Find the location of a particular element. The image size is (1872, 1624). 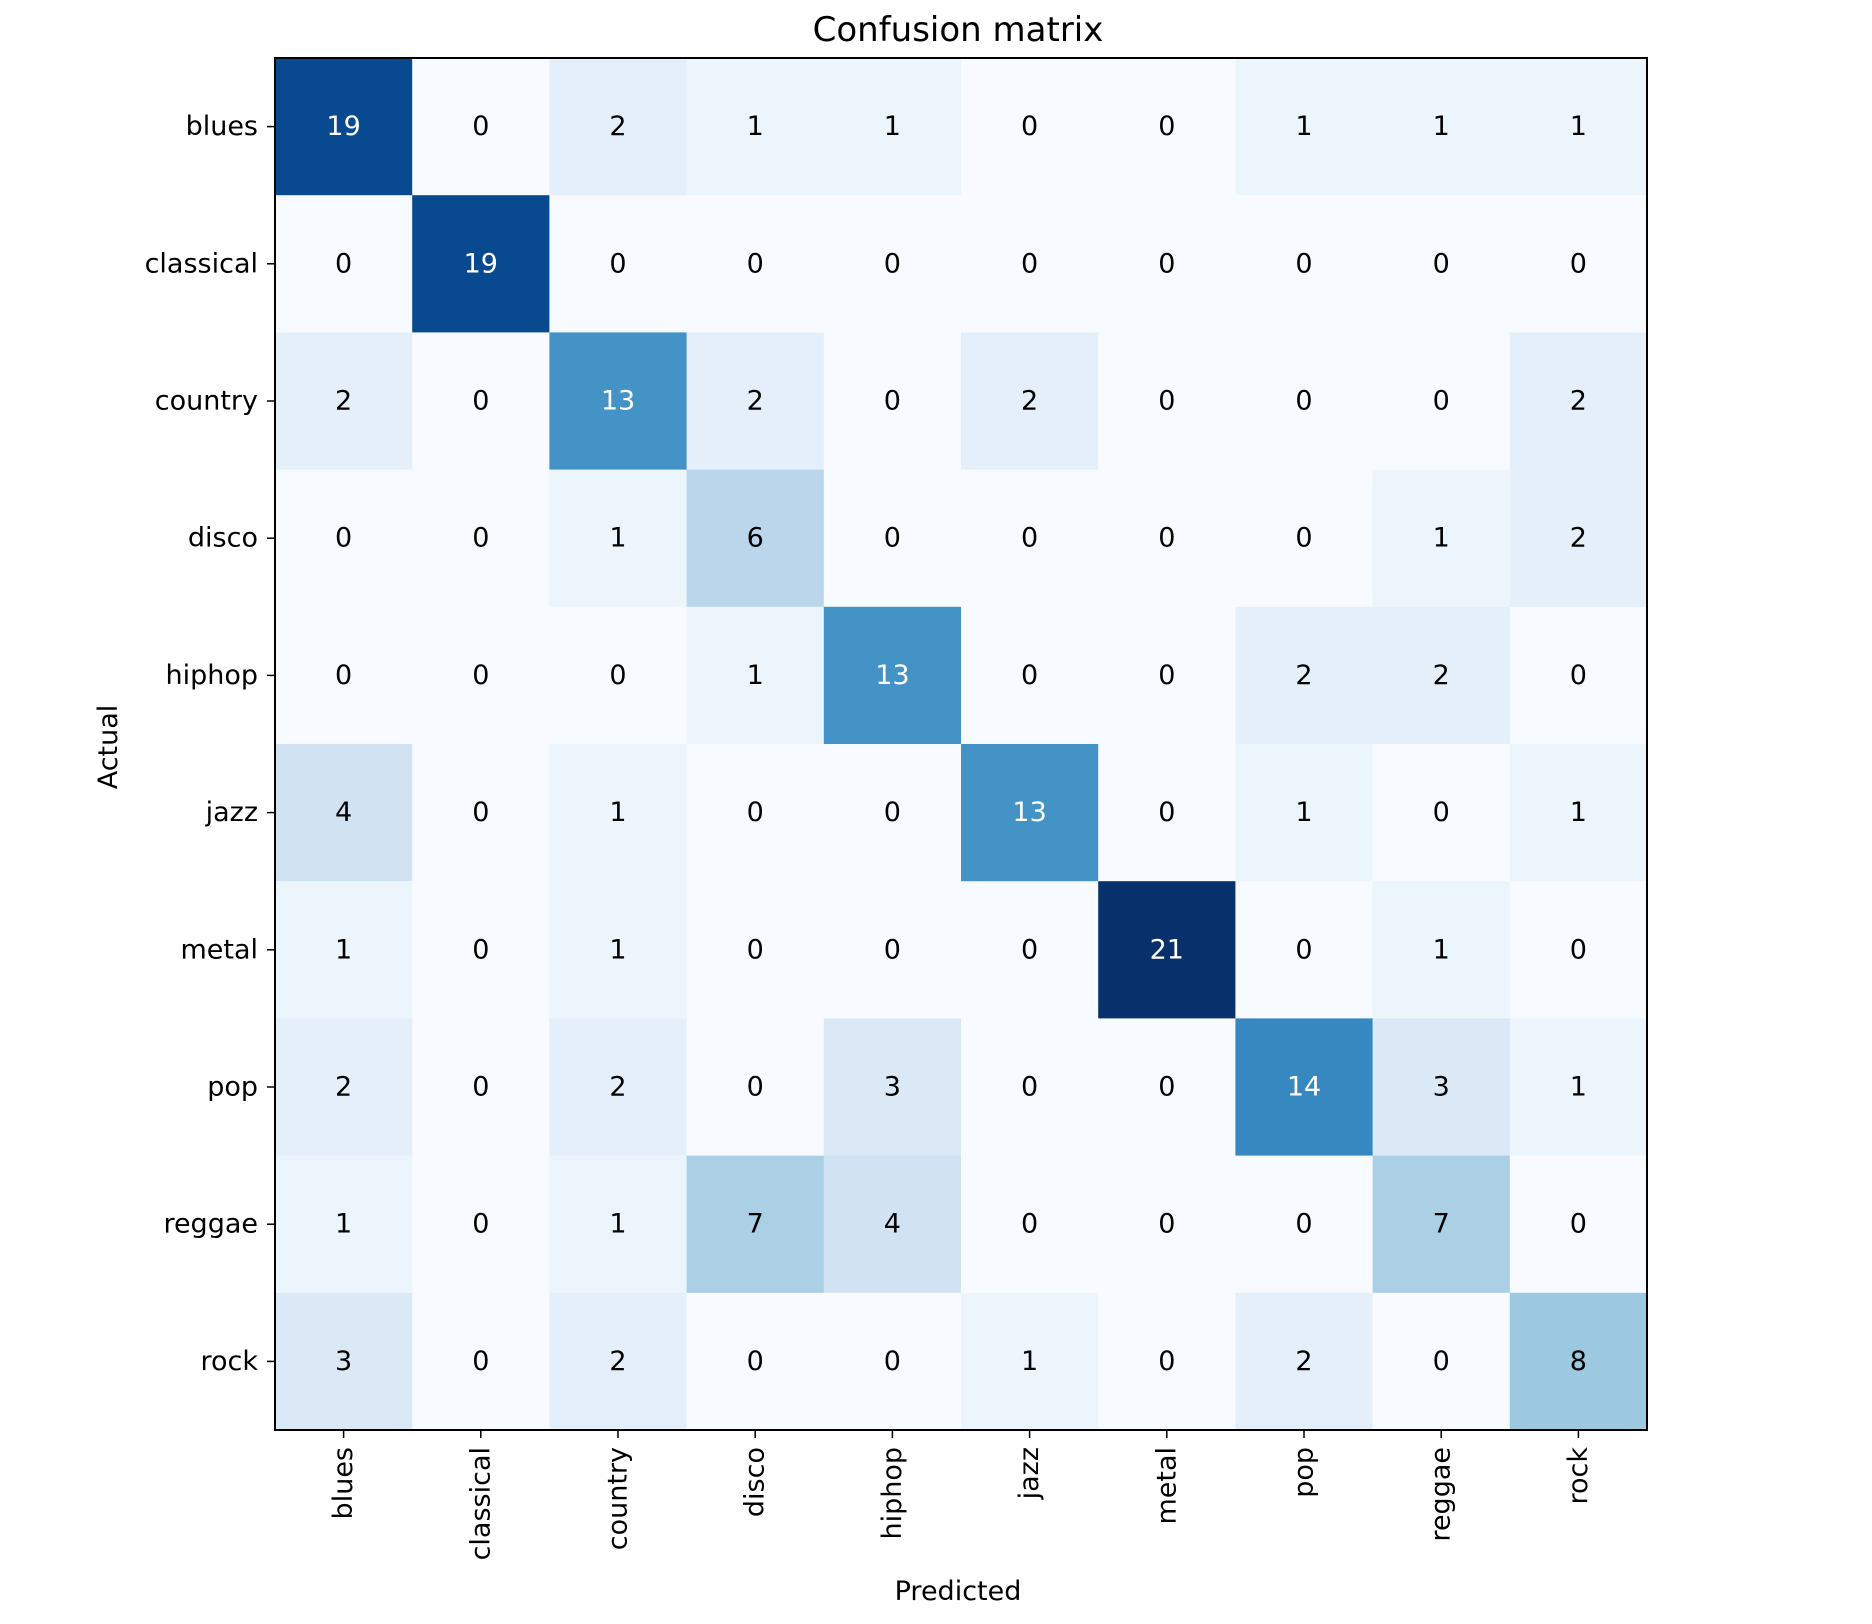

cell-value-label: 14 is located at coordinates (1304, 1087).